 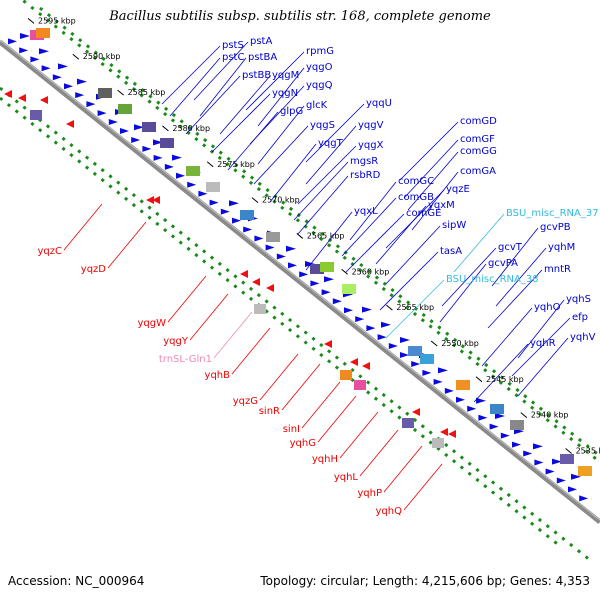 I want to click on feature-label-yqzD: yqzD, so click(x=94, y=269).